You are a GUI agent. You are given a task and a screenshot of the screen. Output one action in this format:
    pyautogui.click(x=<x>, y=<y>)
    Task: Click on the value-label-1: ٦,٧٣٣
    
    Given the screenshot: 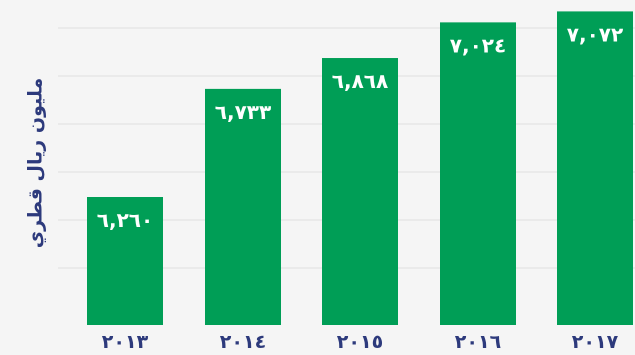 What is the action you would take?
    pyautogui.click(x=243, y=112)
    